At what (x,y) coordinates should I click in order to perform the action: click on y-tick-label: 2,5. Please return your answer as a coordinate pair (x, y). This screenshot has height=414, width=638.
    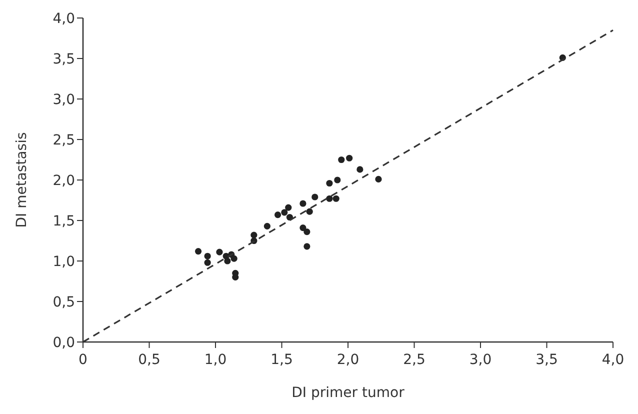
    Looking at the image, I should click on (63, 140).